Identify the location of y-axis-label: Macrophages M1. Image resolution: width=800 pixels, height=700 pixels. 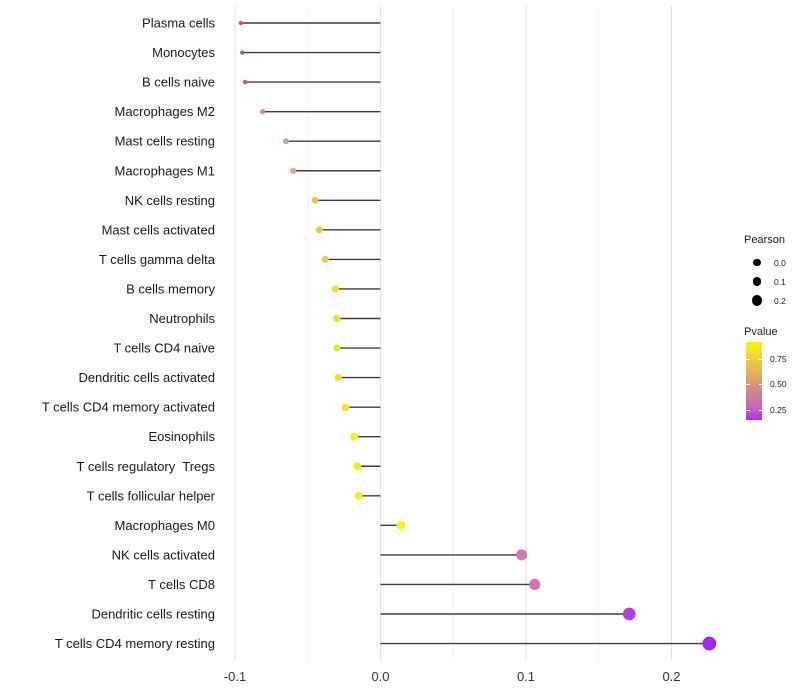
(165, 170).